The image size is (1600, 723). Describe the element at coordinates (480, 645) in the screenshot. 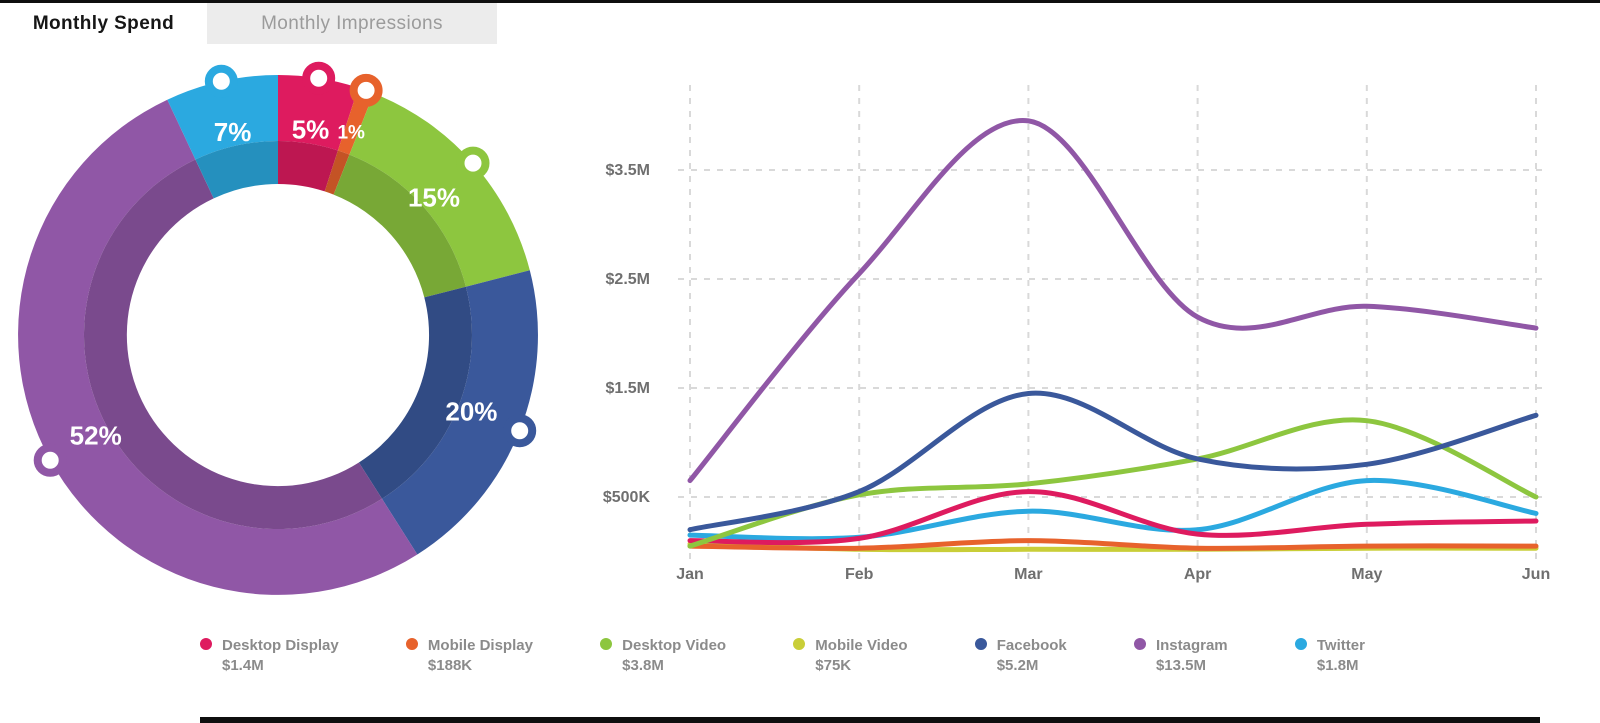

I see `legend-label: Mobile Display` at that location.